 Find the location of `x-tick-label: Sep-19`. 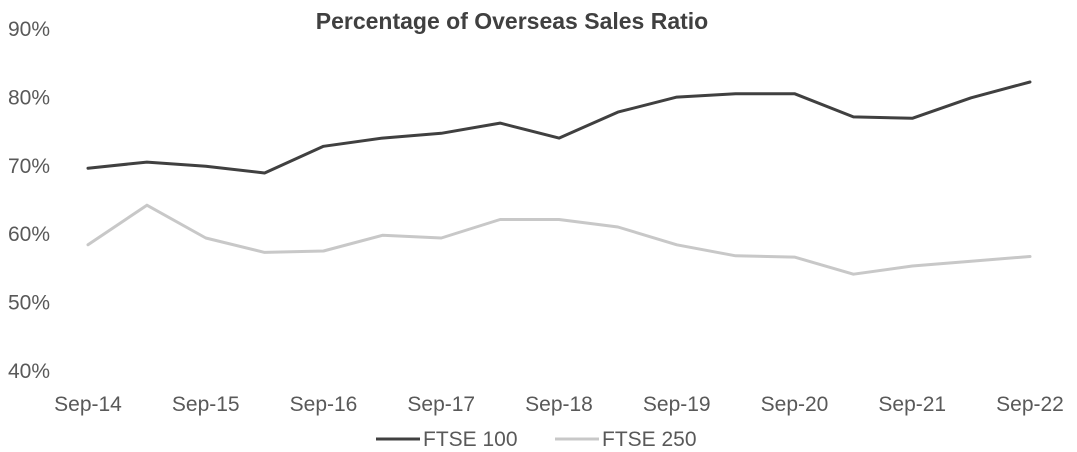

x-tick-label: Sep-19 is located at coordinates (677, 404).